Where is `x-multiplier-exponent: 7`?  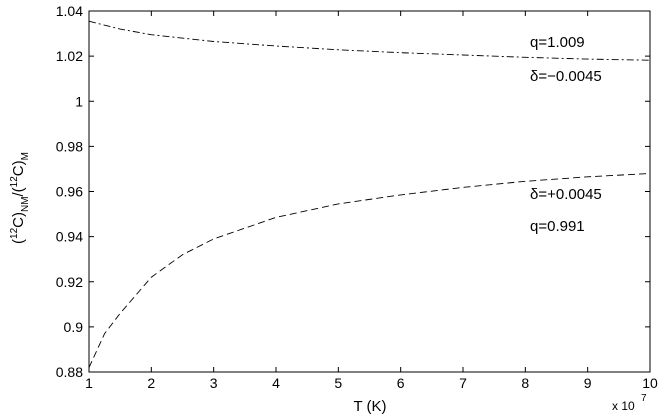 x-multiplier-exponent: 7 is located at coordinates (644, 398).